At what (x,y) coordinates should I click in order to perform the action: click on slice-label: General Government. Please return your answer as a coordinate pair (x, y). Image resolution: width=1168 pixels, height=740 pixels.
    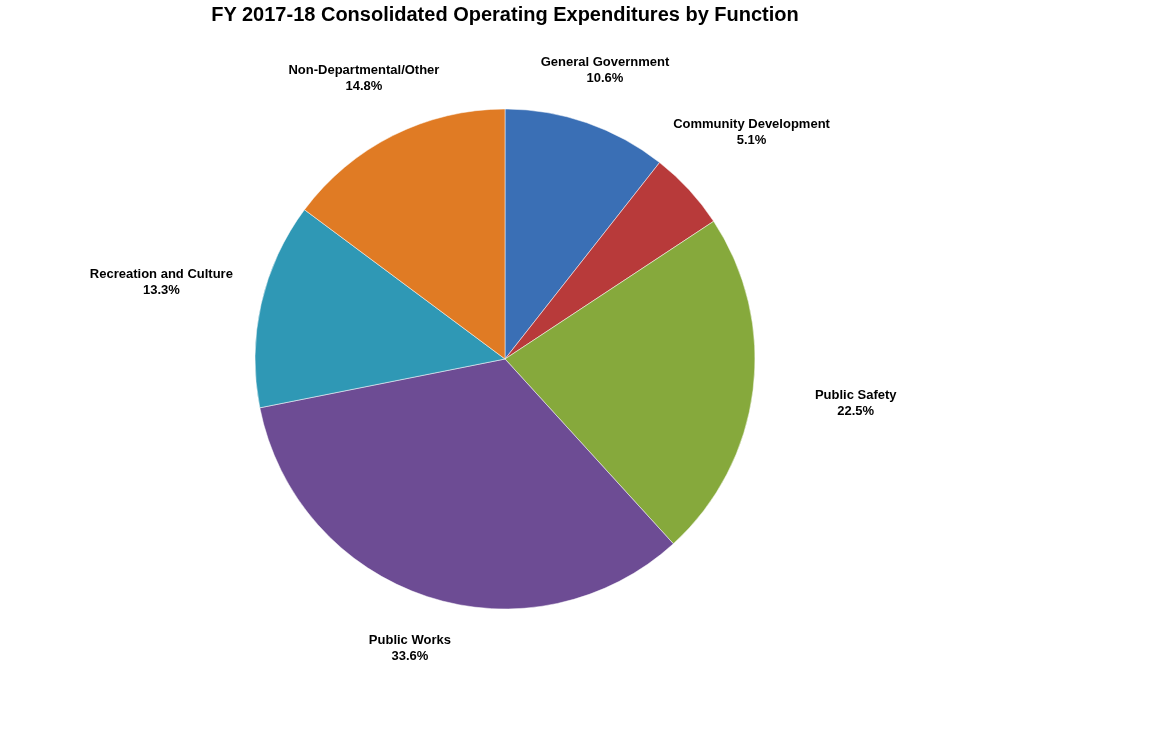
    Looking at the image, I should click on (605, 62).